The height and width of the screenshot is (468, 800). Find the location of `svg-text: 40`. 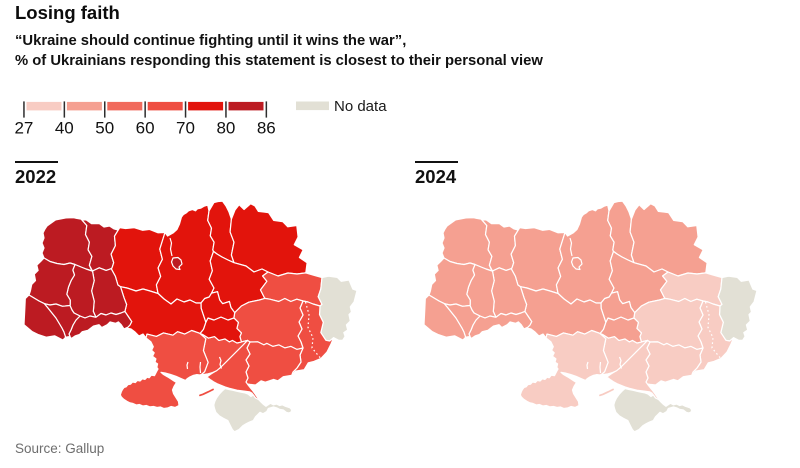

svg-text: 40 is located at coordinates (64, 128).